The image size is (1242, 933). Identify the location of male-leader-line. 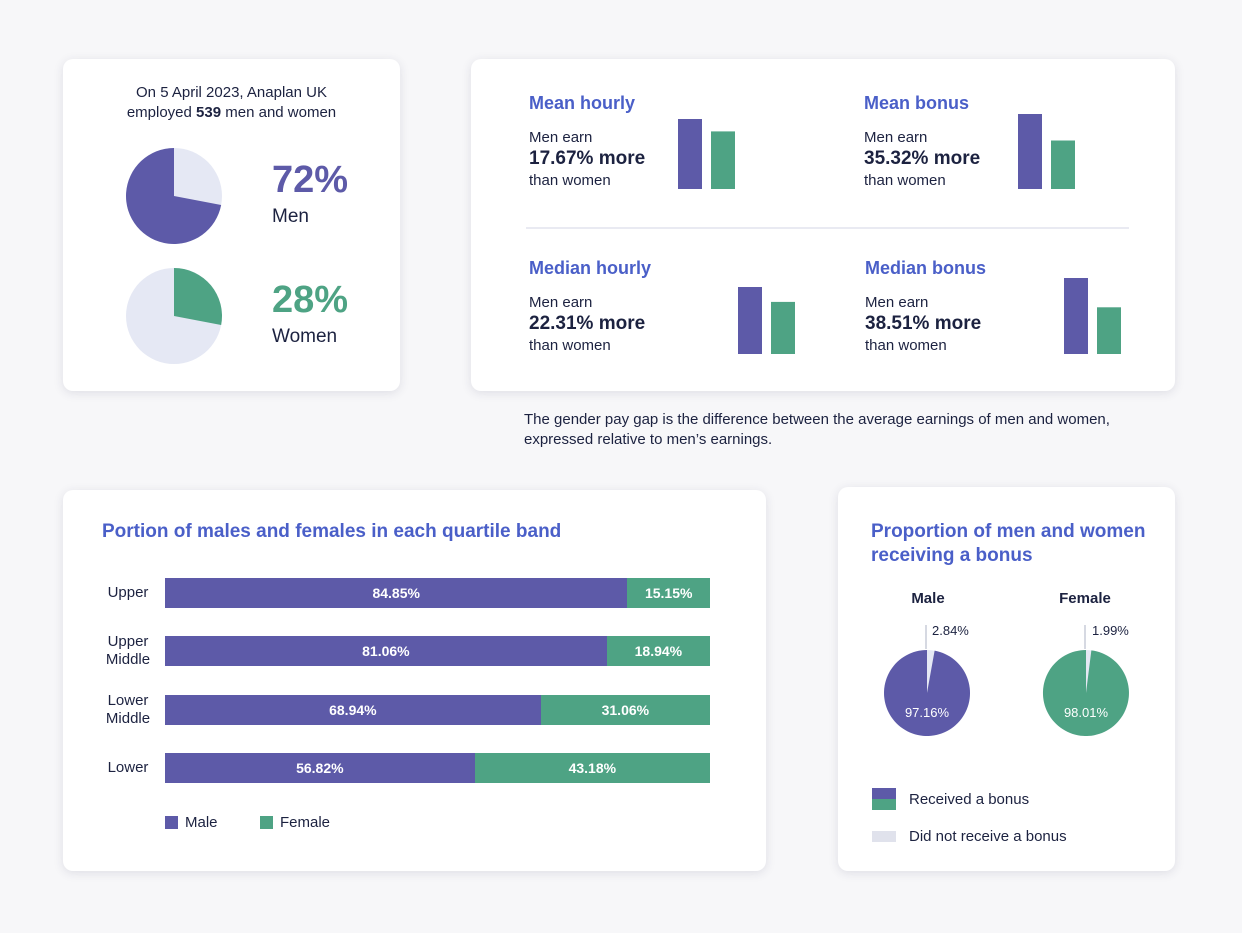
(926, 637).